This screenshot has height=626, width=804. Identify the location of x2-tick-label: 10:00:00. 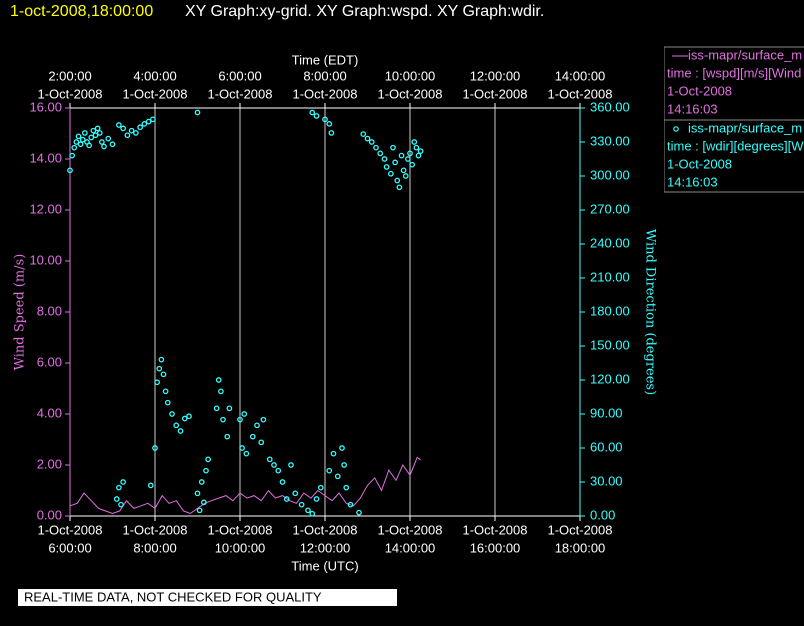
(410, 75).